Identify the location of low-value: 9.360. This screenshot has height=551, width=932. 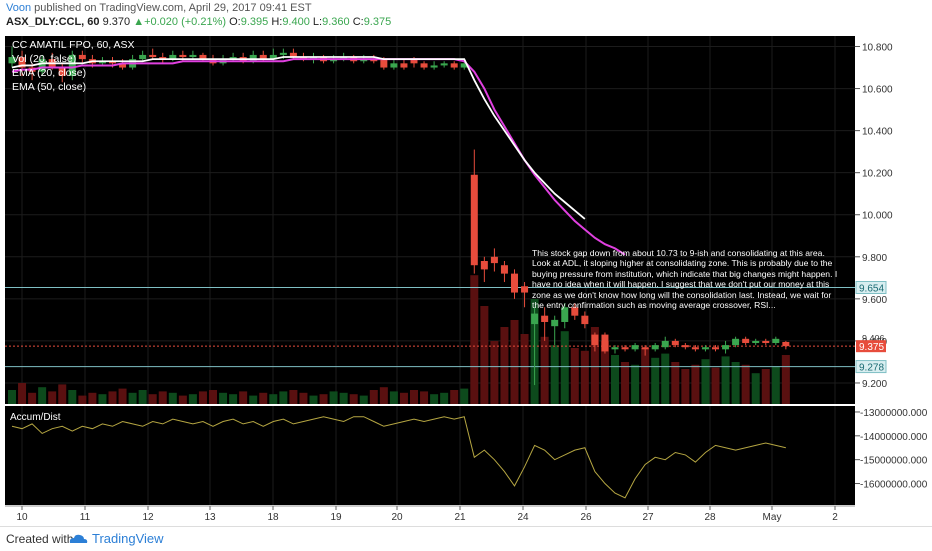
(336, 22).